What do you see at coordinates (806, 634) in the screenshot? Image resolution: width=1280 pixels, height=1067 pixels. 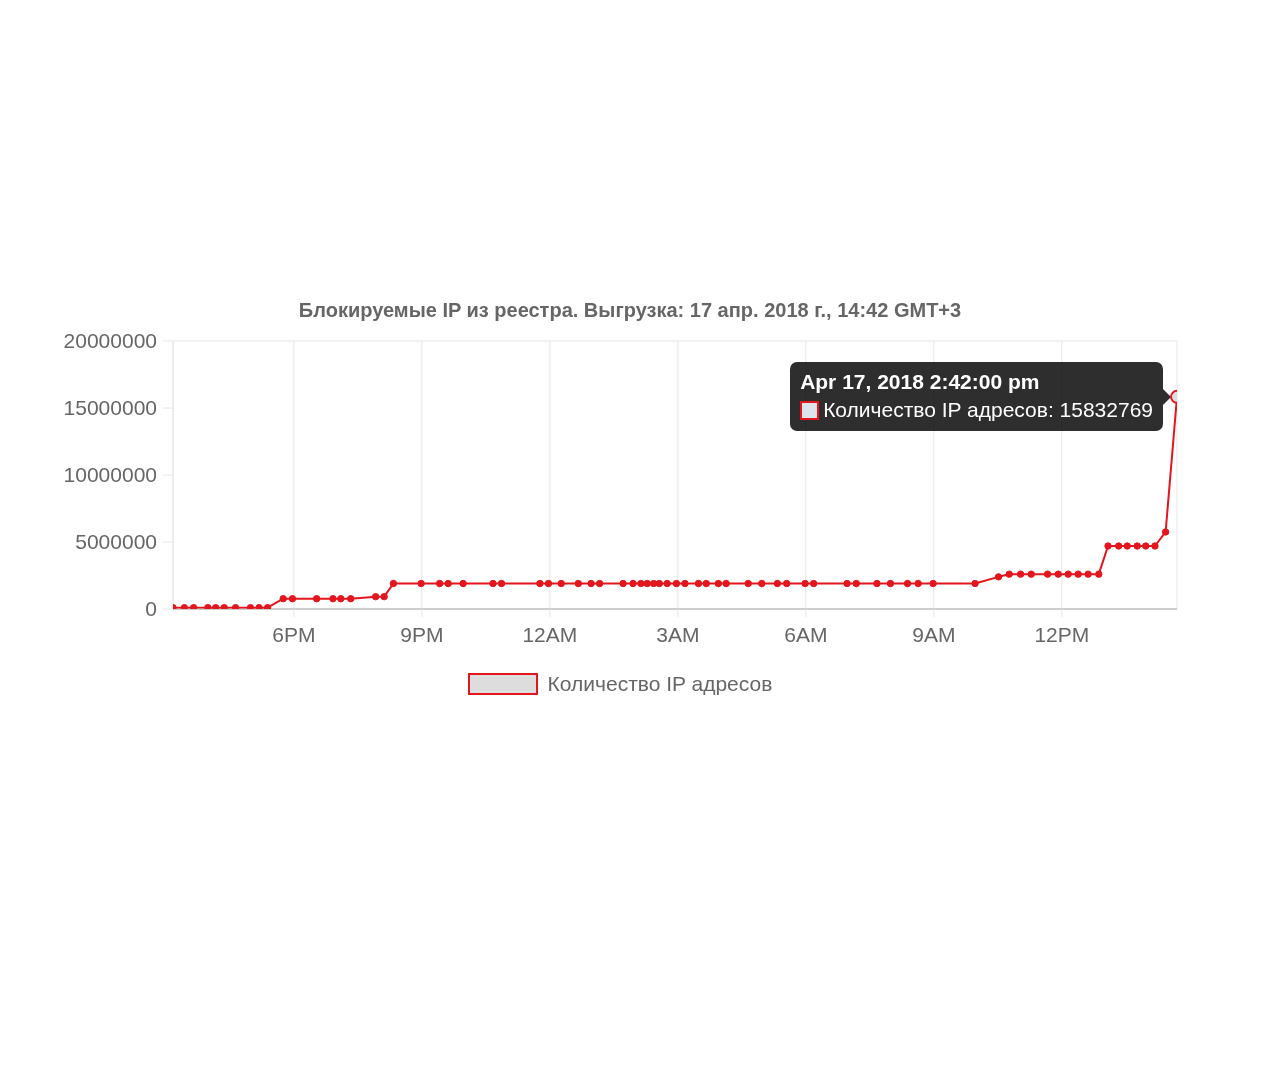 I see `x-tick-label: 6AM` at bounding box center [806, 634].